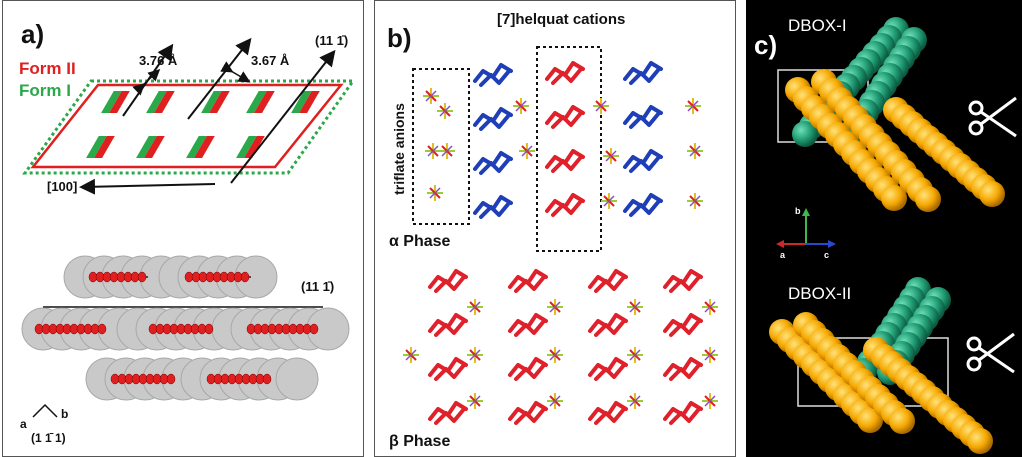 Image resolution: width=1022 pixels, height=457 pixels. What do you see at coordinates (23, 424) in the screenshot?
I see `axis-a-label: a` at bounding box center [23, 424].